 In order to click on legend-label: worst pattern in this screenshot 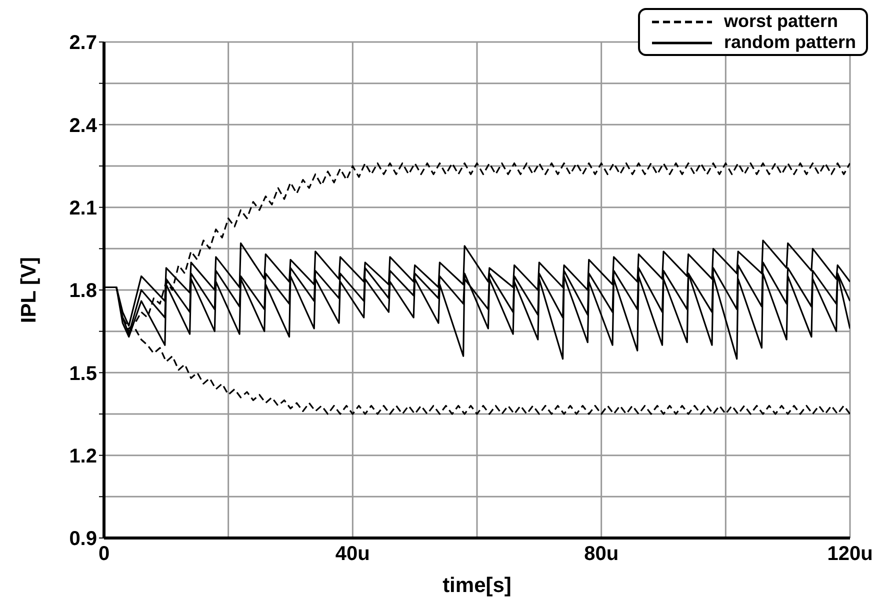, I will do `click(781, 21)`.